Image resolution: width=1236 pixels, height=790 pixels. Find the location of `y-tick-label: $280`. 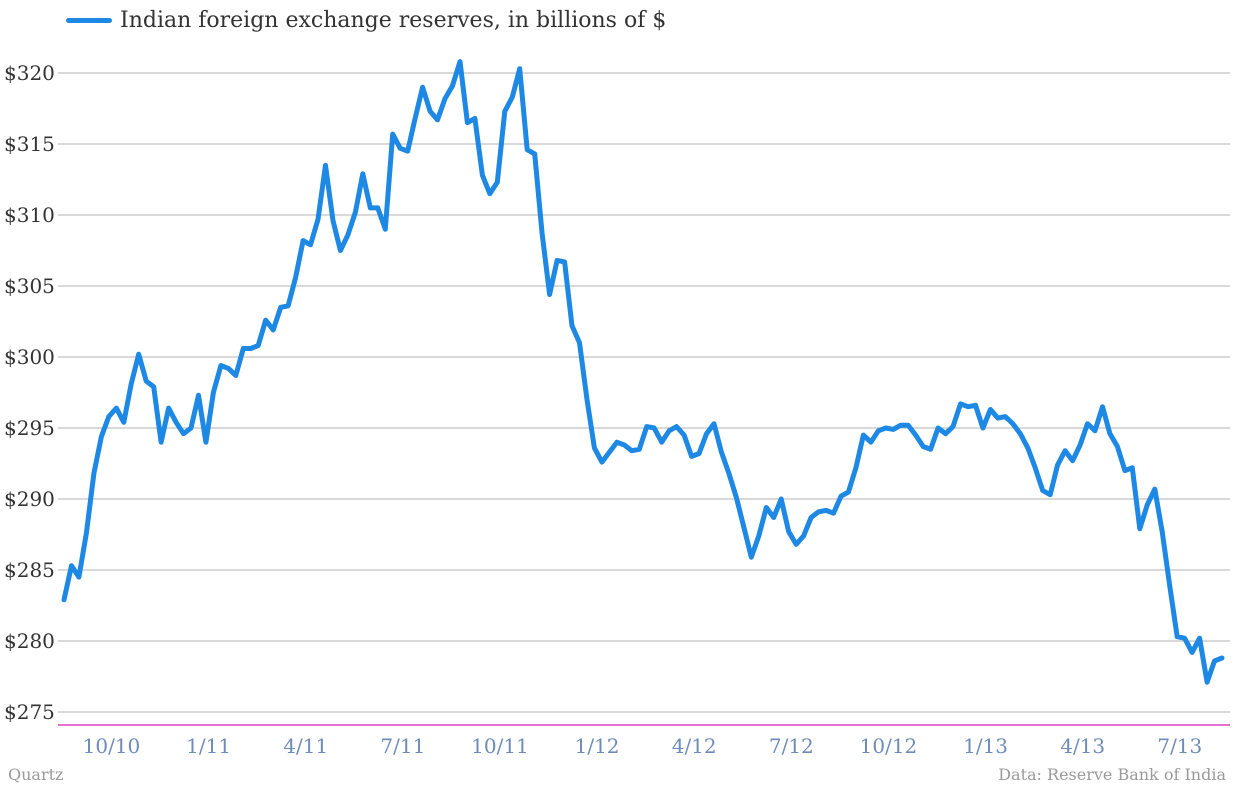

y-tick-label: $280 is located at coordinates (29, 641).